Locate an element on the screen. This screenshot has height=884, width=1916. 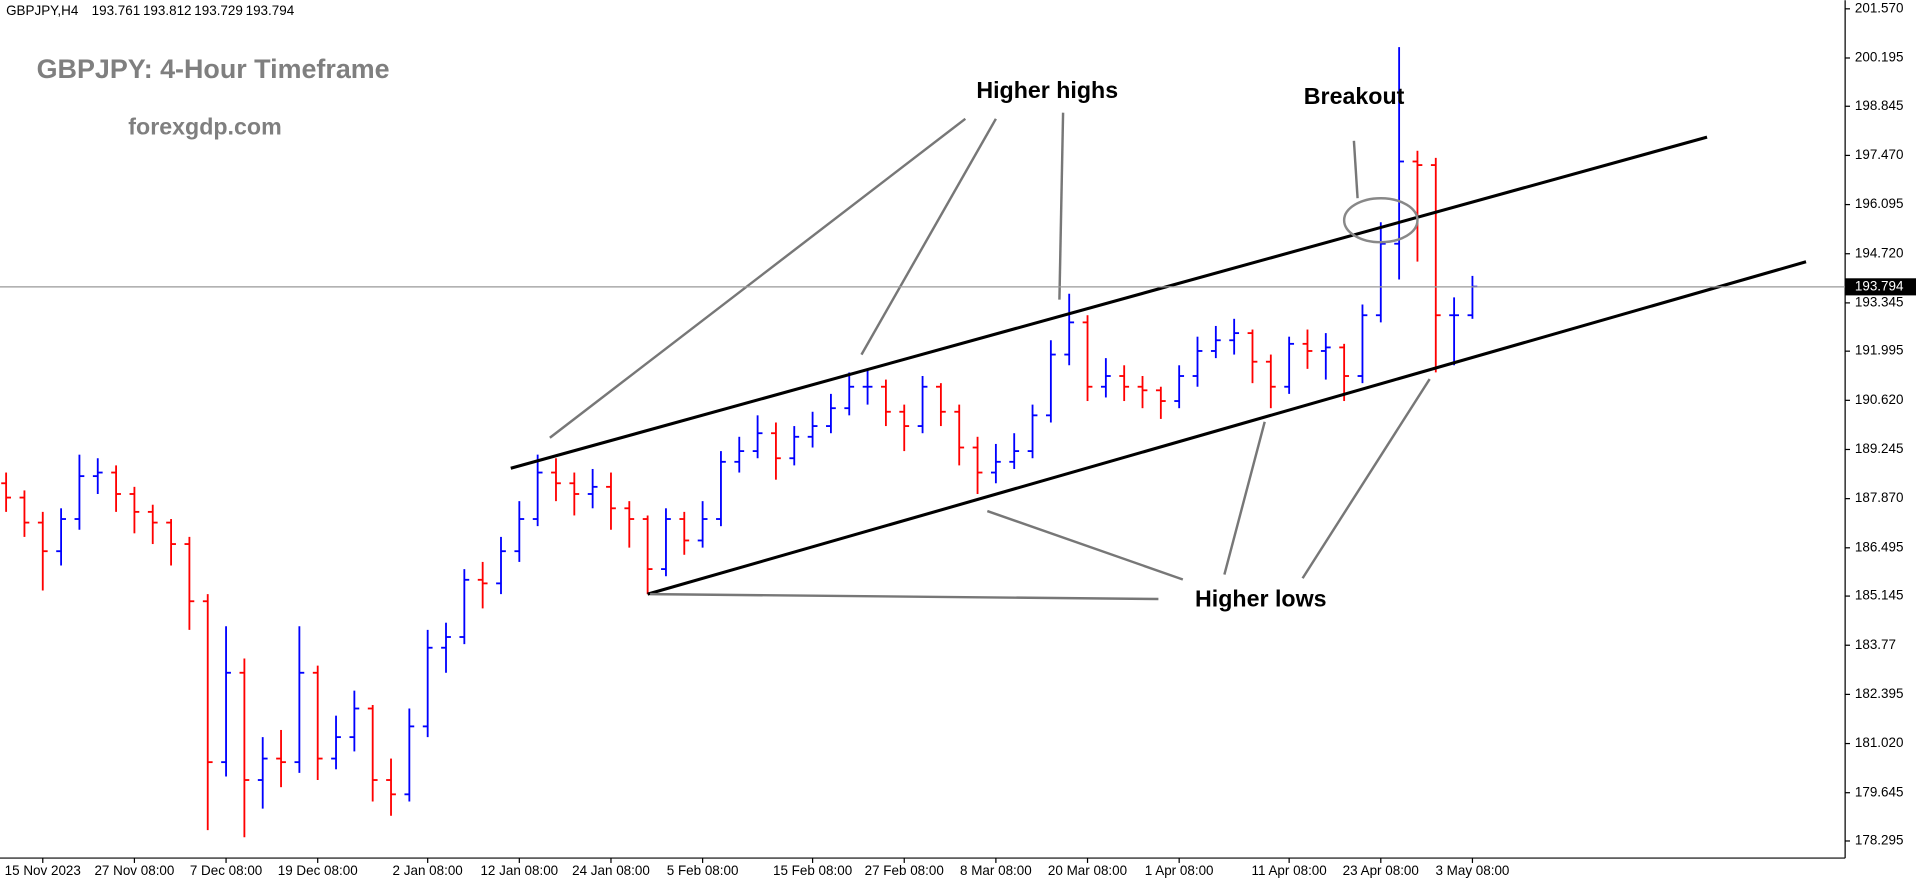
y-tick-label: 201.570 is located at coordinates (1879, 7).